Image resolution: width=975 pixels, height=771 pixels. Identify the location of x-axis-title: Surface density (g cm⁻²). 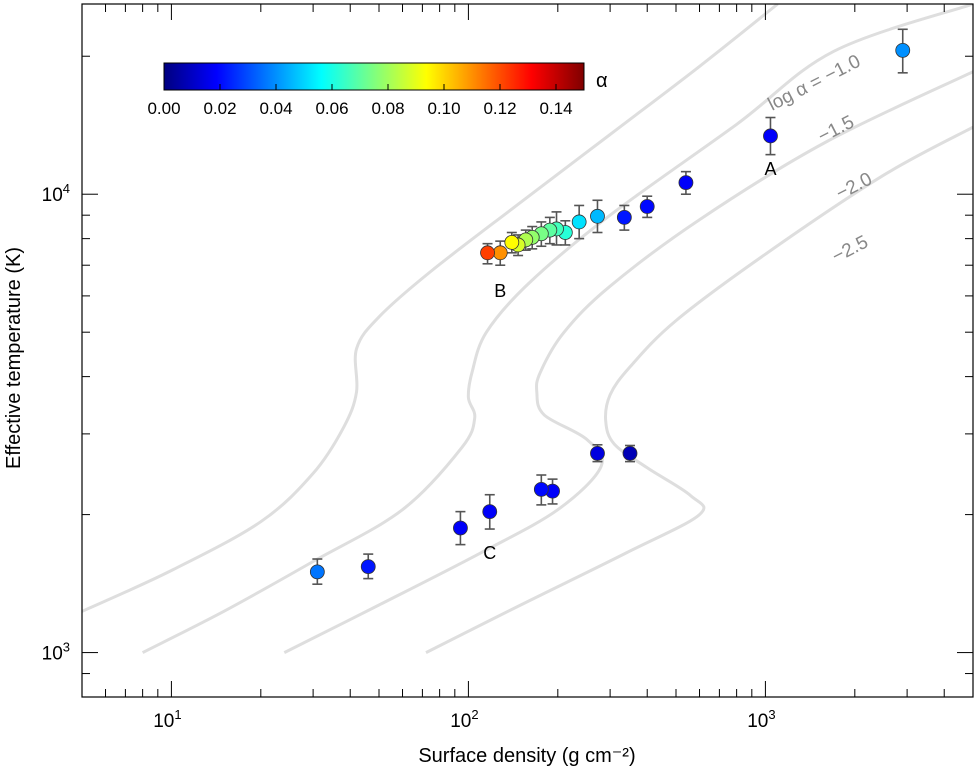
(526, 756).